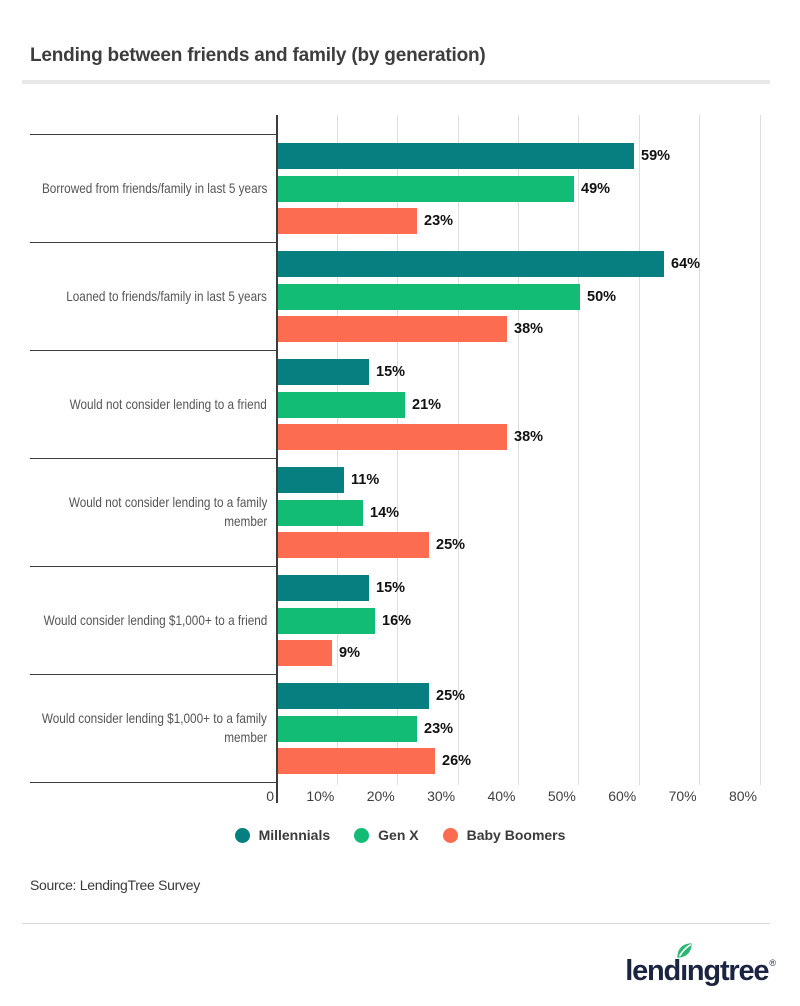 This screenshot has height=1006, width=800. What do you see at coordinates (385, 512) in the screenshot?
I see `bar-value-label: 14%` at bounding box center [385, 512].